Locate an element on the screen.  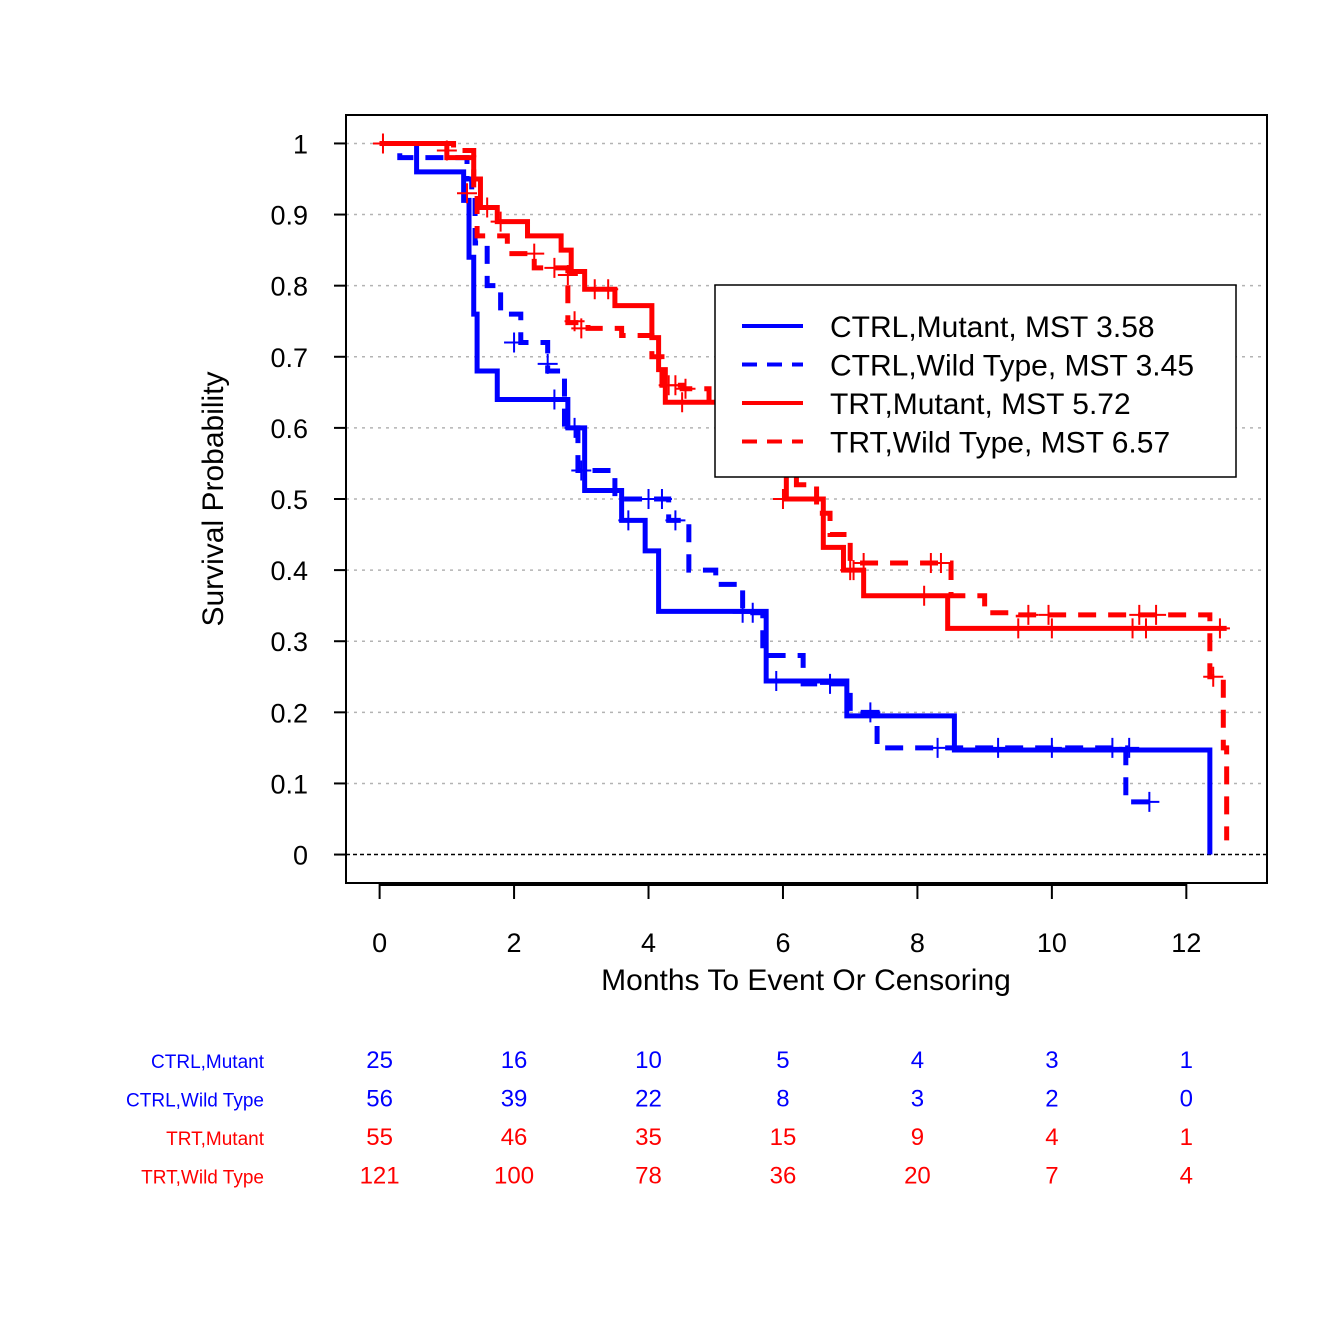
legend-label: TRT,Mutant, MST 5.72 is located at coordinates (980, 404).